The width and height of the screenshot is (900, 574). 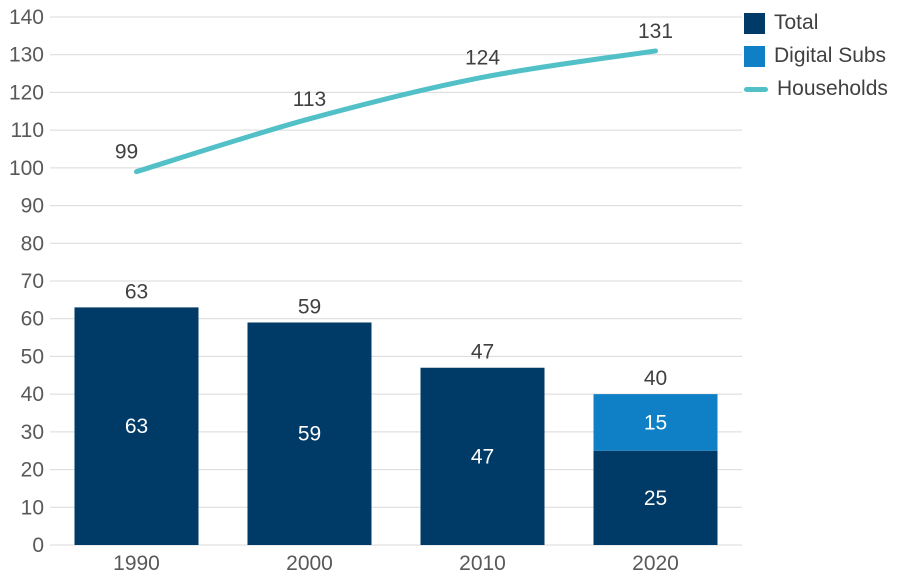 I want to click on legend: Total Digital Subs Households, so click(x=816, y=56).